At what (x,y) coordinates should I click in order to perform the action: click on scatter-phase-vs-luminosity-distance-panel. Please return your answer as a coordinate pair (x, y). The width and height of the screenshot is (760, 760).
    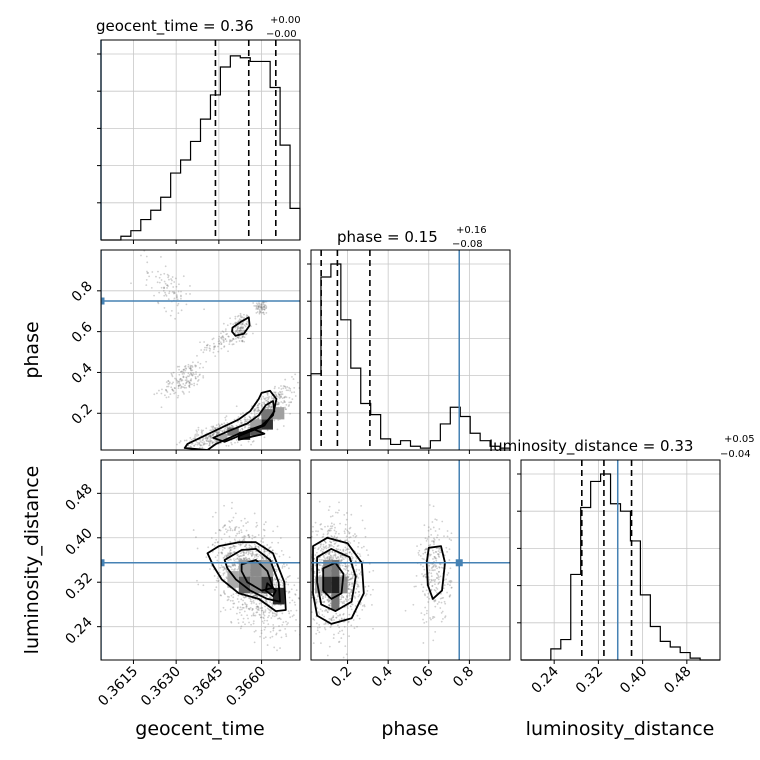
    Looking at the image, I should click on (405, 562).